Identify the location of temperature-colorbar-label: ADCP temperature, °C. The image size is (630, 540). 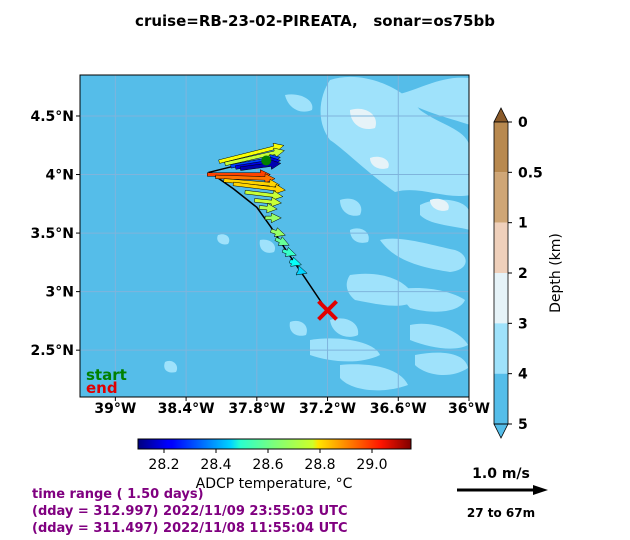
(274, 484).